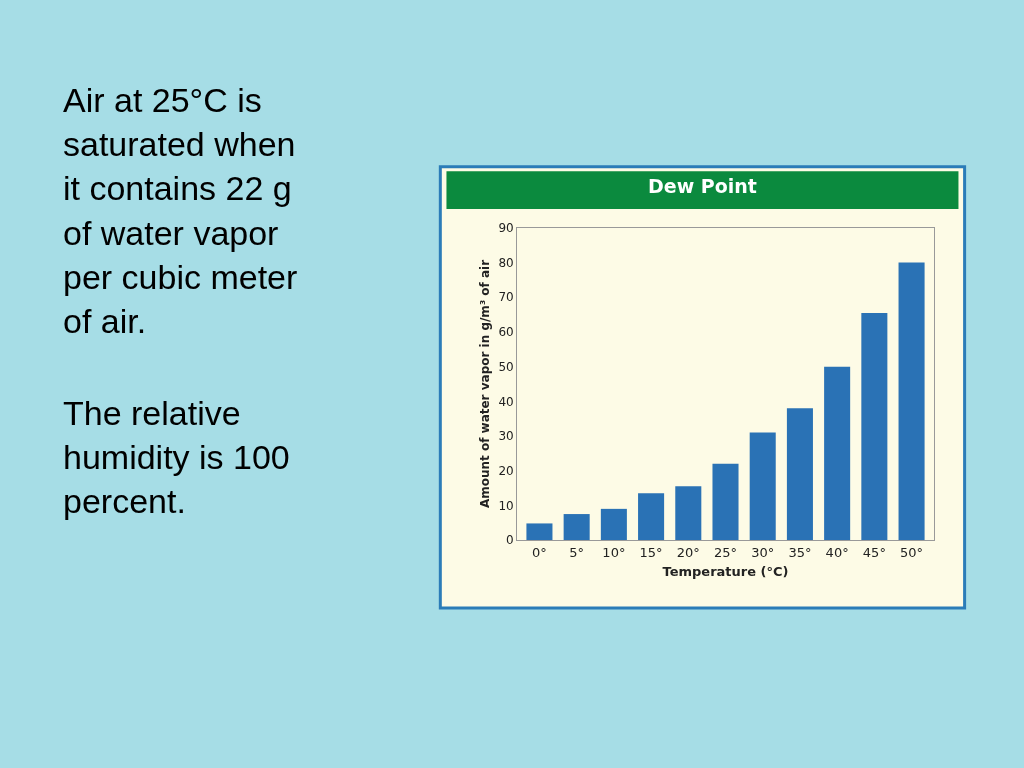 The image size is (1024, 768). I want to click on y-tick-label: 60, so click(506, 332).